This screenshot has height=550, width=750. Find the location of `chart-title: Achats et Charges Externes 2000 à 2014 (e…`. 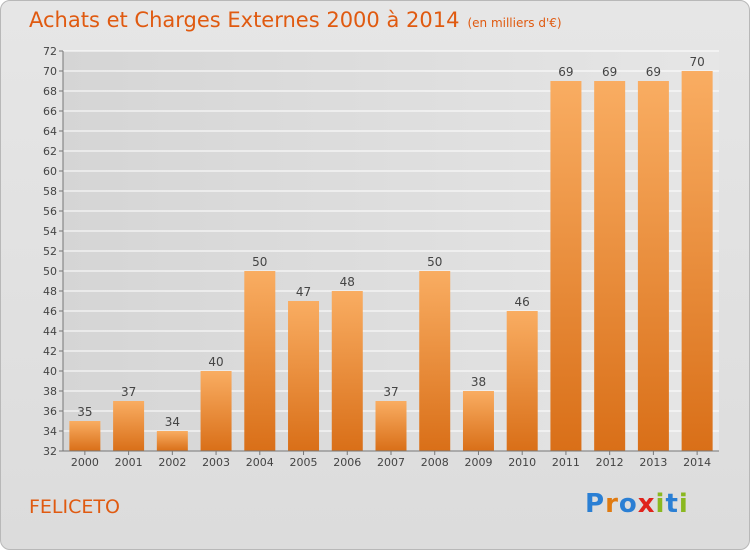

chart-title: Achats et Charges Externes 2000 à 2014 (e… is located at coordinates (295, 20).